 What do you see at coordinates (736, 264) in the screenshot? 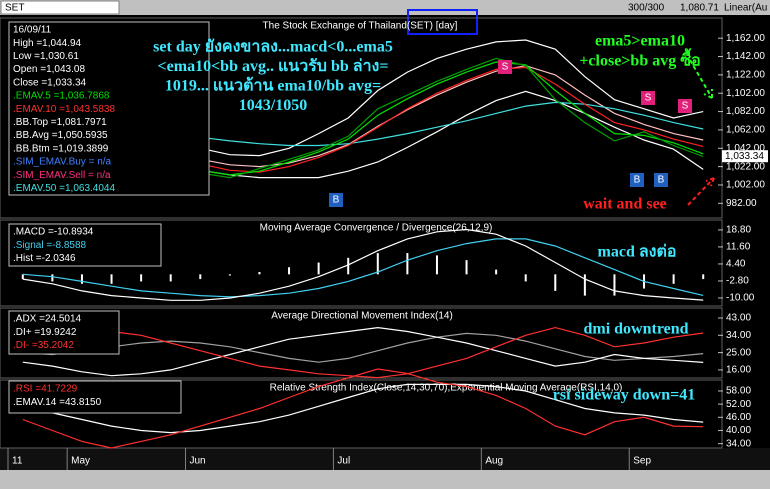
I see `y-tick-label: 4.40` at bounding box center [736, 264].